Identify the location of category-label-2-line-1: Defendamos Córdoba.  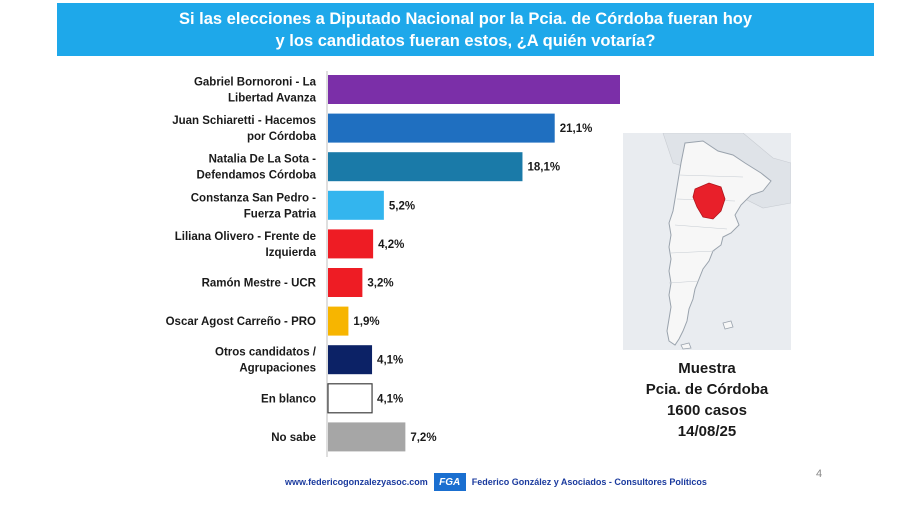
(257, 176).